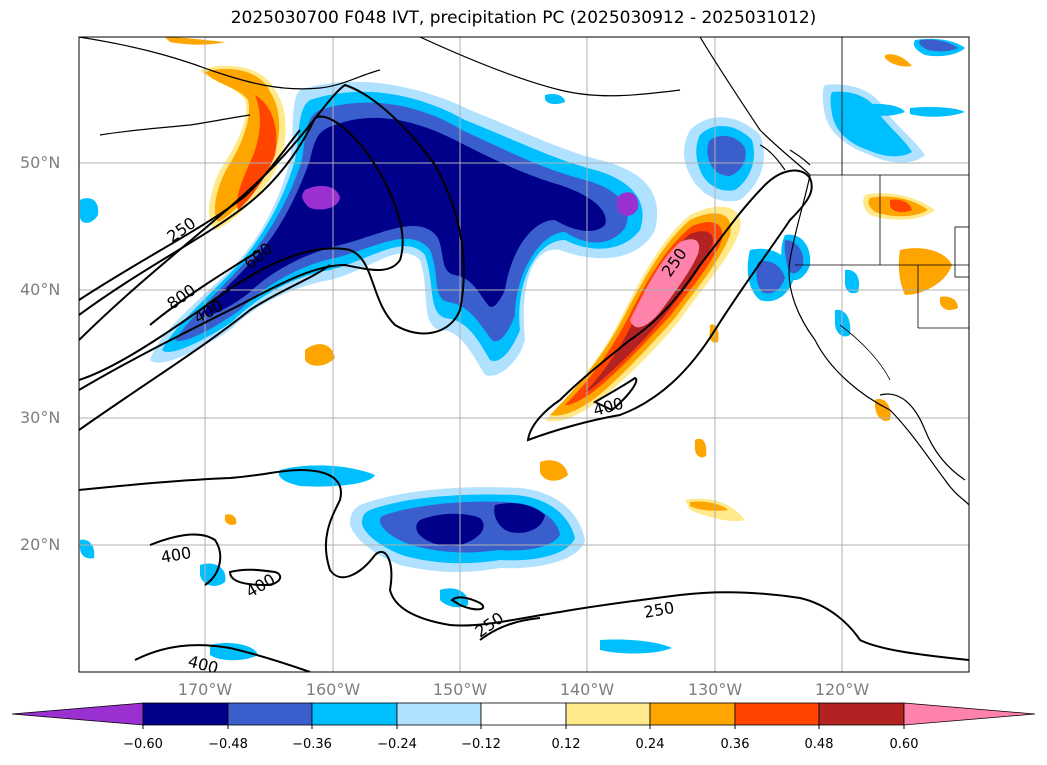 This screenshot has width=1047, height=765. I want to click on lon-label: 140°W, so click(587, 689).